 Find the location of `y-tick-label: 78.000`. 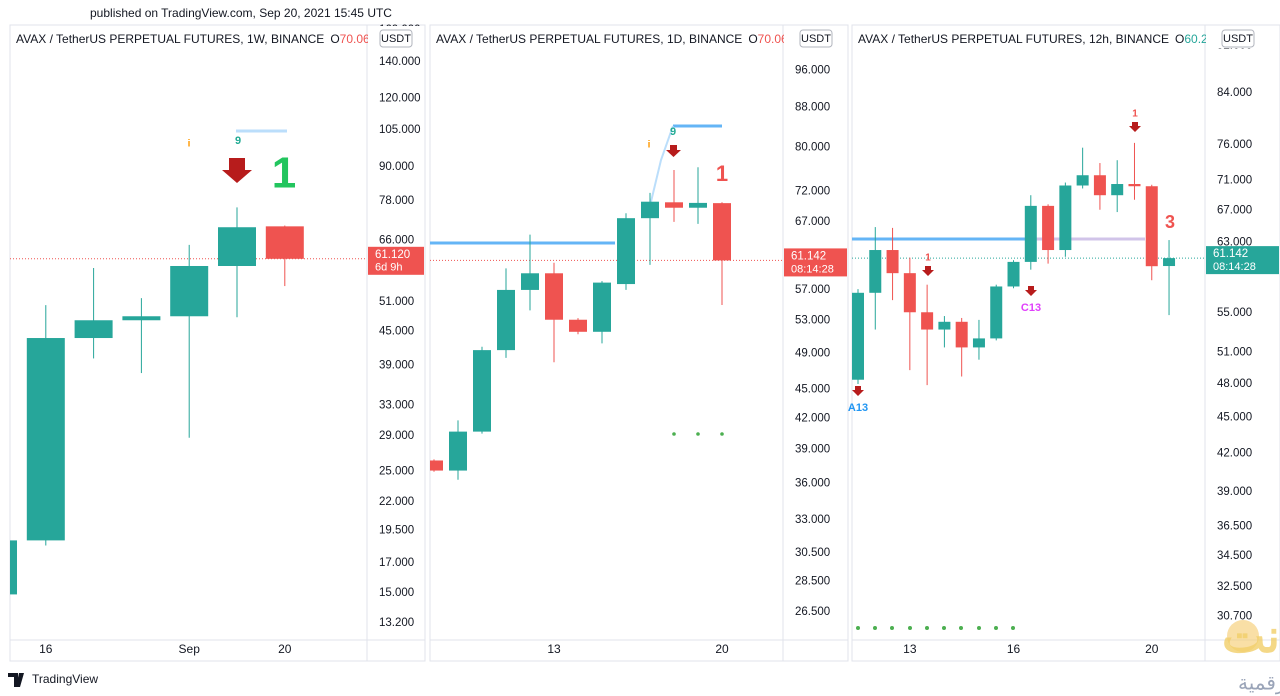

y-tick-label: 78.000 is located at coordinates (396, 201).